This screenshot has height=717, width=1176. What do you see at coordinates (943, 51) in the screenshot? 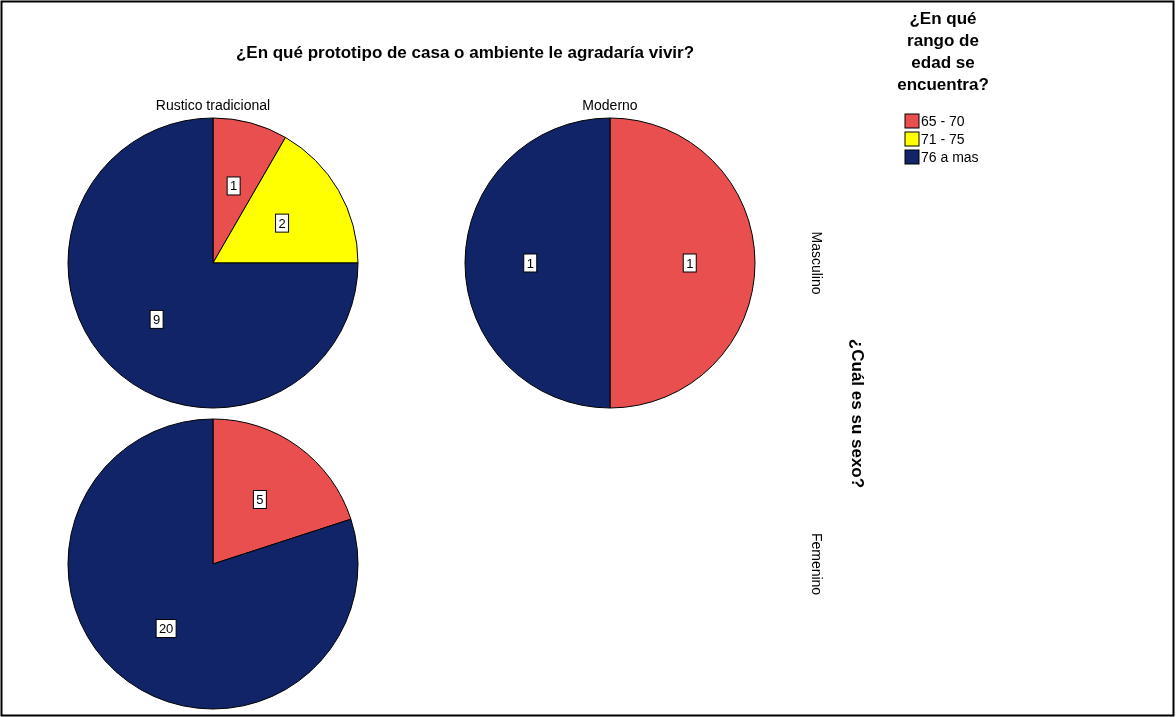
I see `legend-title: ¿En qué rango de edad se encuentra?` at bounding box center [943, 51].